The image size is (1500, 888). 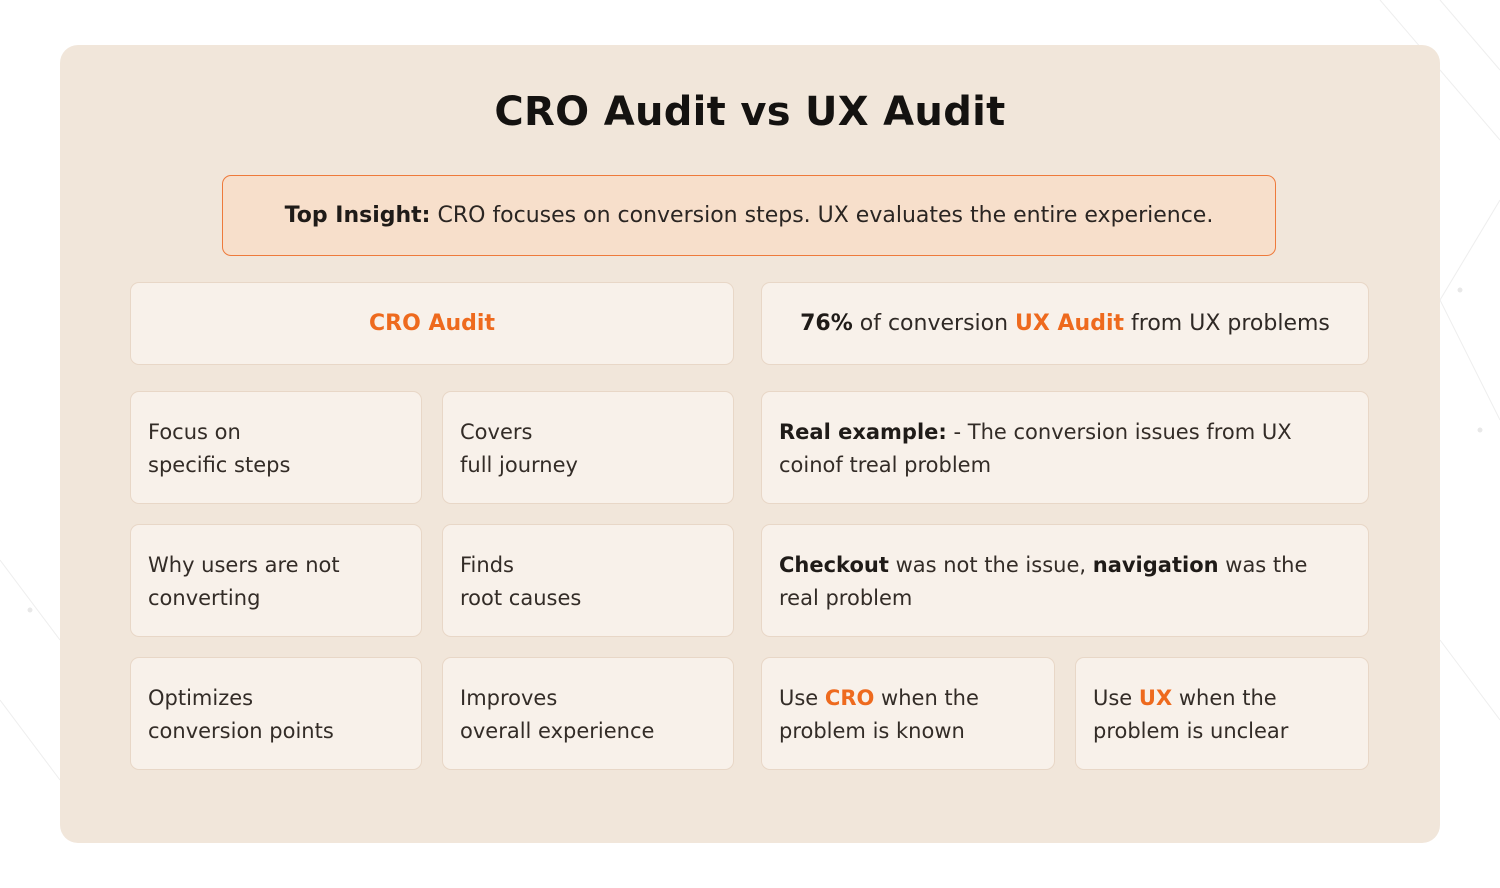 I want to click on insight-label: Top Insight:, so click(x=357, y=215).